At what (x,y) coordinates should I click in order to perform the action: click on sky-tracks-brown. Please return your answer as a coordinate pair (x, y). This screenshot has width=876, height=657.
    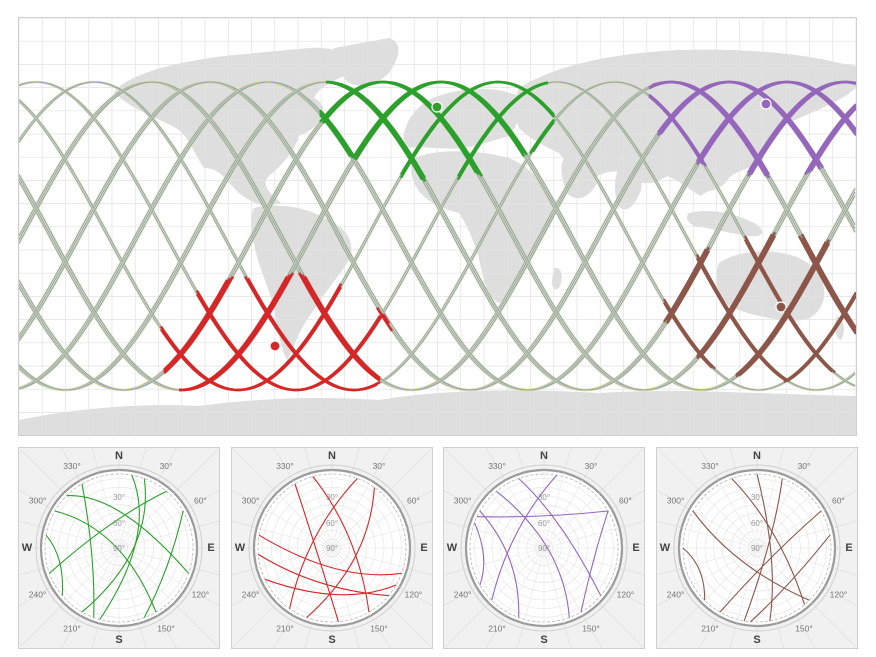
    Looking at the image, I should click on (756, 548).